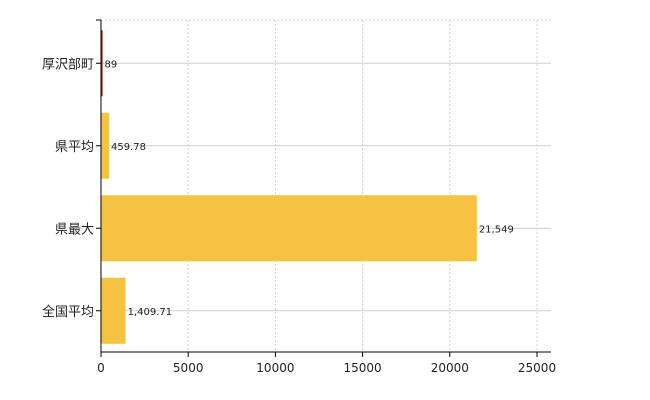 Image resolution: width=650 pixels, height=400 pixels. Describe the element at coordinates (150, 312) in the screenshot. I see `data-label: 1,409.71` at that location.